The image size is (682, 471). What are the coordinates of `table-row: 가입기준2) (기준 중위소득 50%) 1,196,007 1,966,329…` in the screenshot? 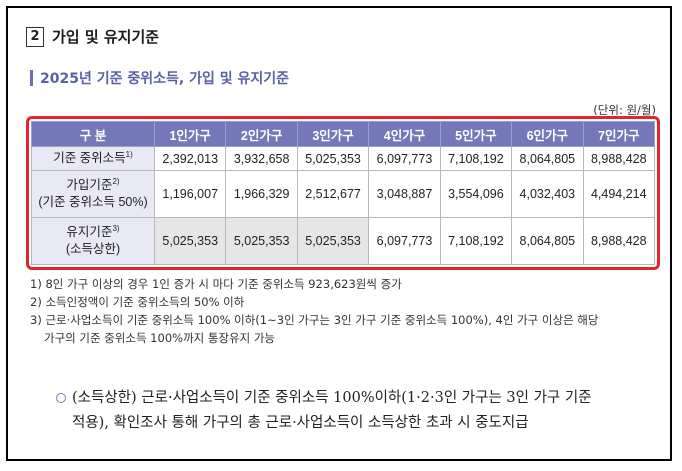 It's located at (343, 194).